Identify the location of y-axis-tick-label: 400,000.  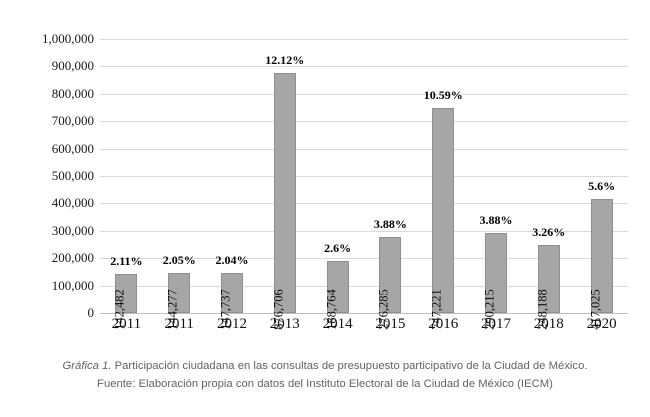
(72, 203).